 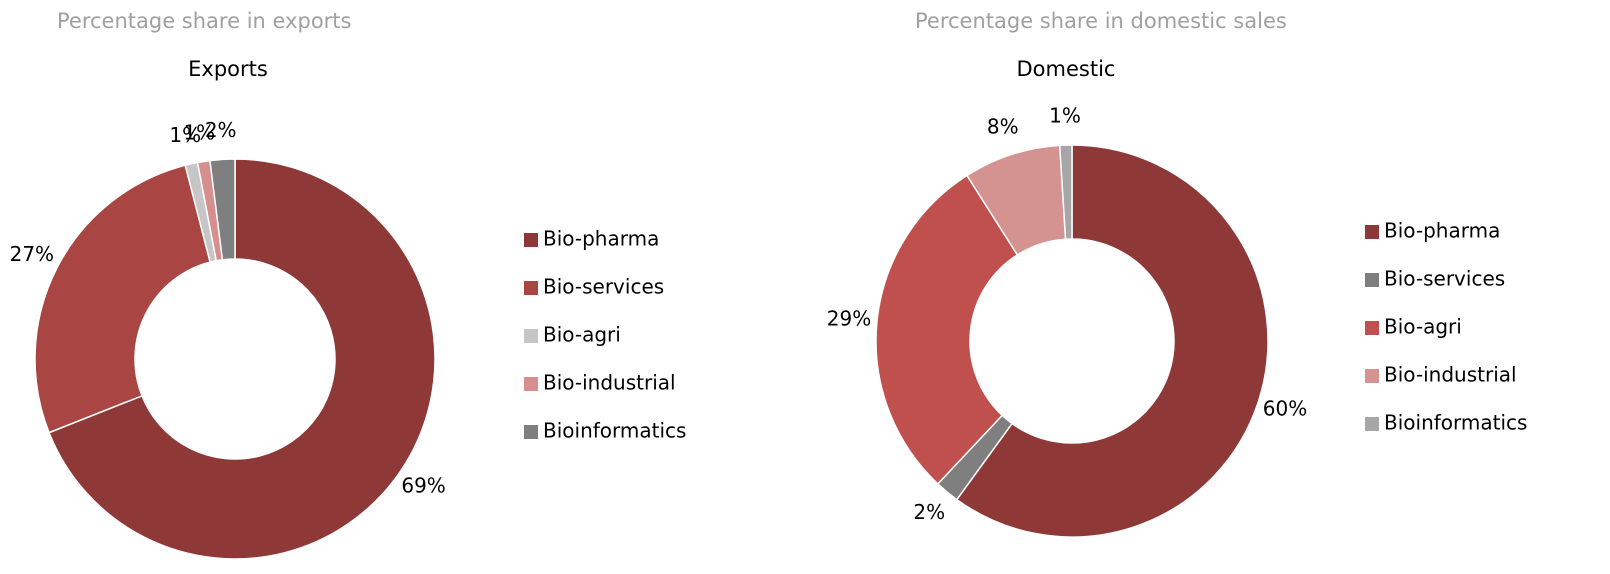 What do you see at coordinates (1285, 409) in the screenshot?
I see `data-label: 60%` at bounding box center [1285, 409].